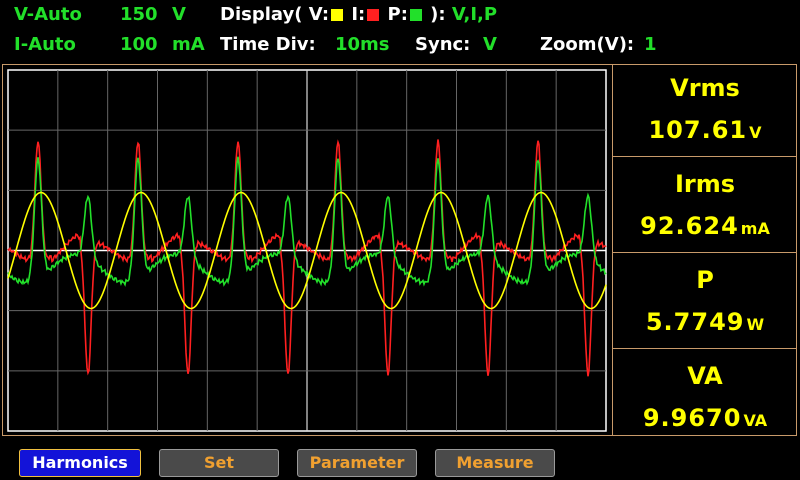 This screenshot has width=800, height=480. Describe the element at coordinates (705, 376) in the screenshot. I see `va-label: VA` at that location.